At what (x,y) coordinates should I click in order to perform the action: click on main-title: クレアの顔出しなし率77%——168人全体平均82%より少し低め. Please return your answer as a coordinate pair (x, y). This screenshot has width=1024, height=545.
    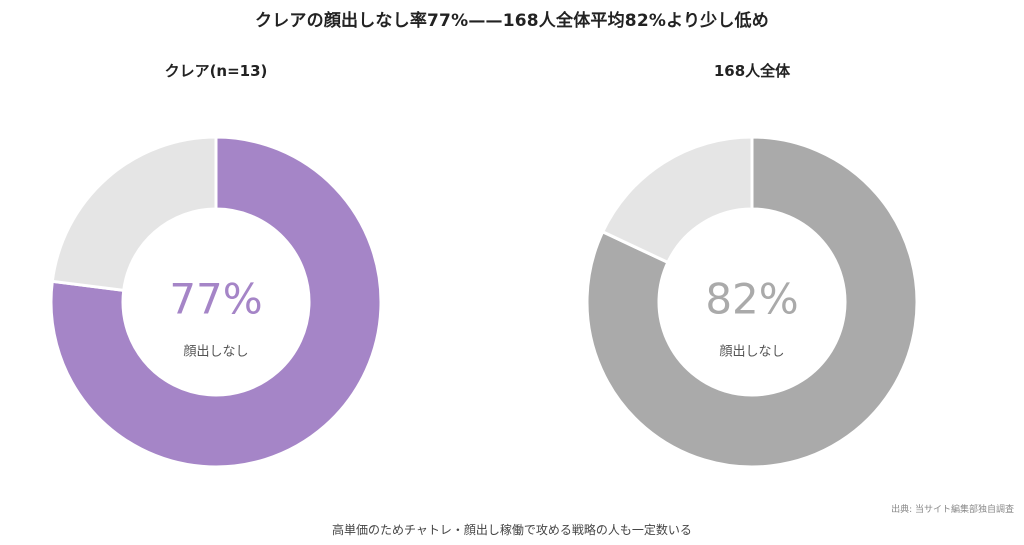
    Looking at the image, I should click on (512, 21).